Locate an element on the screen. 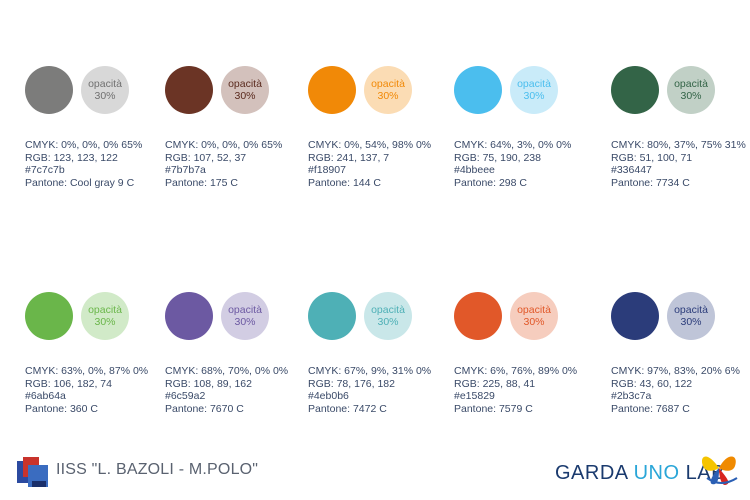 This screenshot has height=500, width=750. spec-pantone: Pantone: 7670 C is located at coordinates (204, 408).